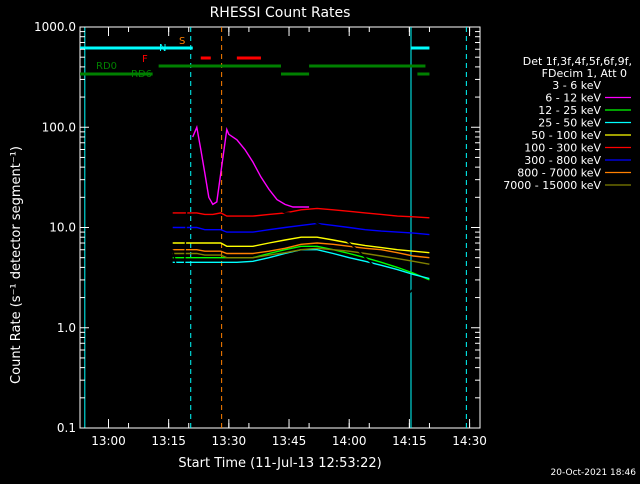 The height and width of the screenshot is (484, 640). What do you see at coordinates (409, 441) in the screenshot?
I see `x-tick-label: 14:15` at bounding box center [409, 441].